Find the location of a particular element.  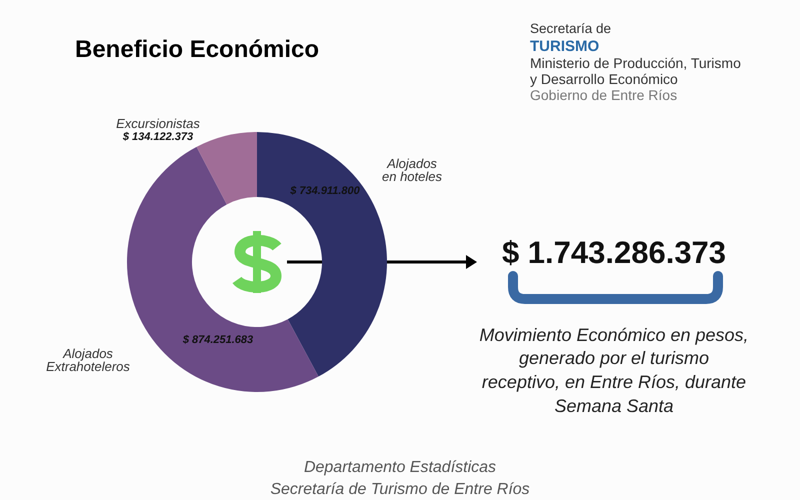

data-label: $ 734.911.800 is located at coordinates (325, 191).